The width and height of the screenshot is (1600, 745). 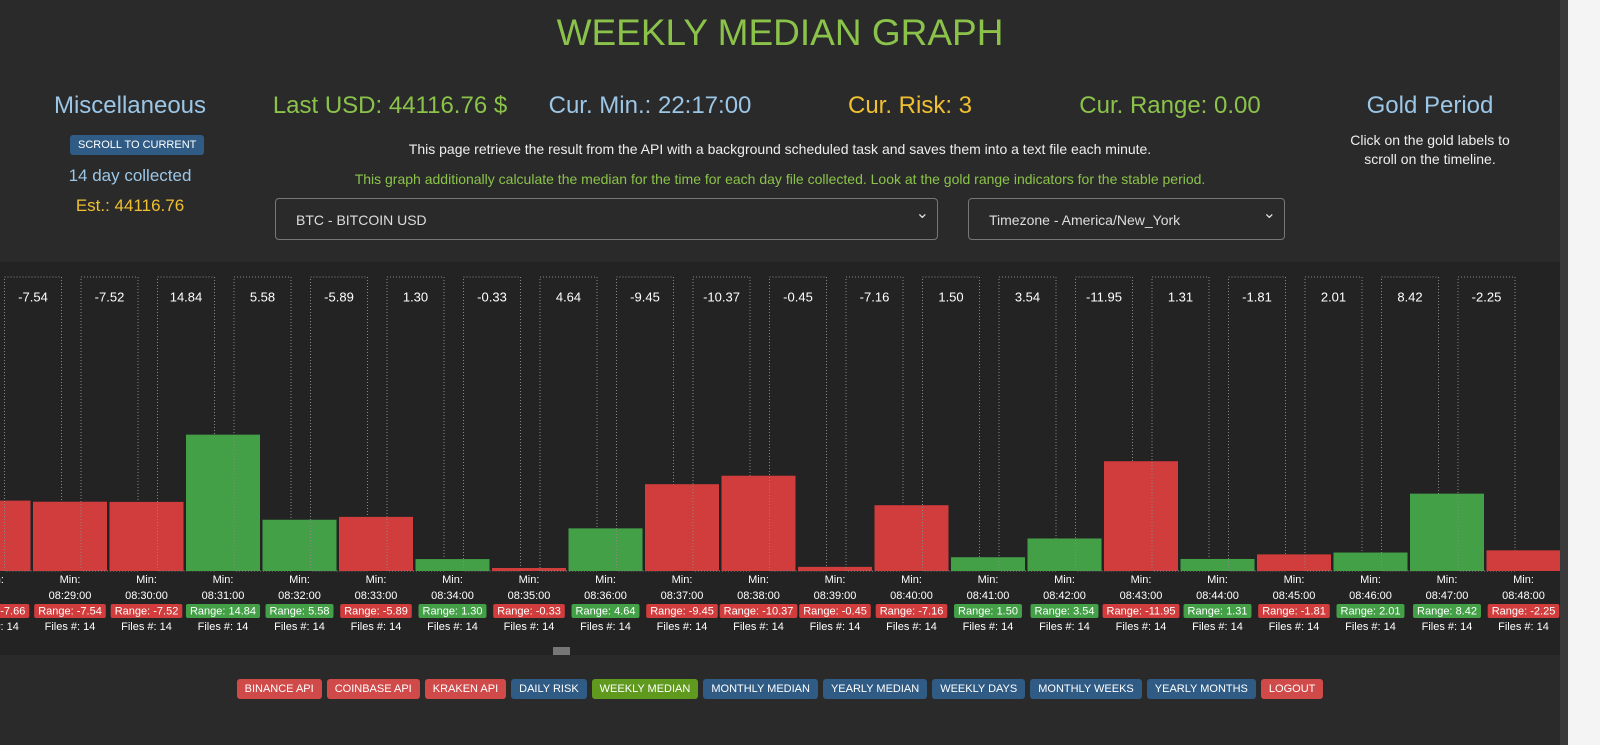 I want to click on top-label: -10.37, so click(x=721, y=296).